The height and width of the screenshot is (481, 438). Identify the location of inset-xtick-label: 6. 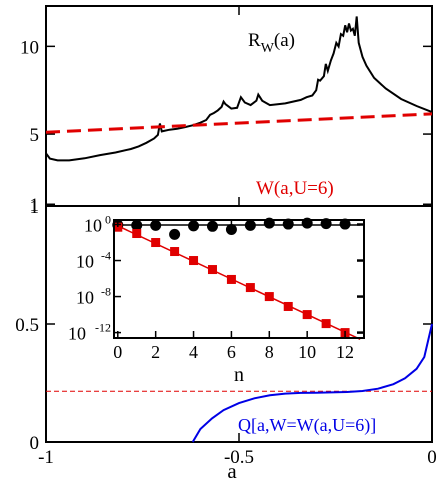
(231, 352).